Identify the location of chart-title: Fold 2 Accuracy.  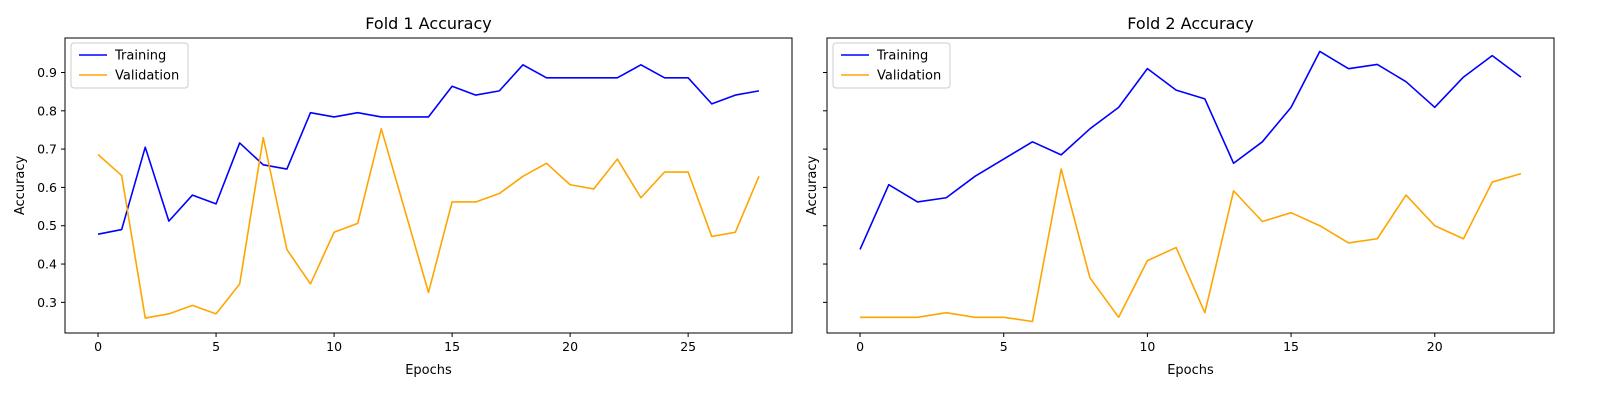
(1190, 23).